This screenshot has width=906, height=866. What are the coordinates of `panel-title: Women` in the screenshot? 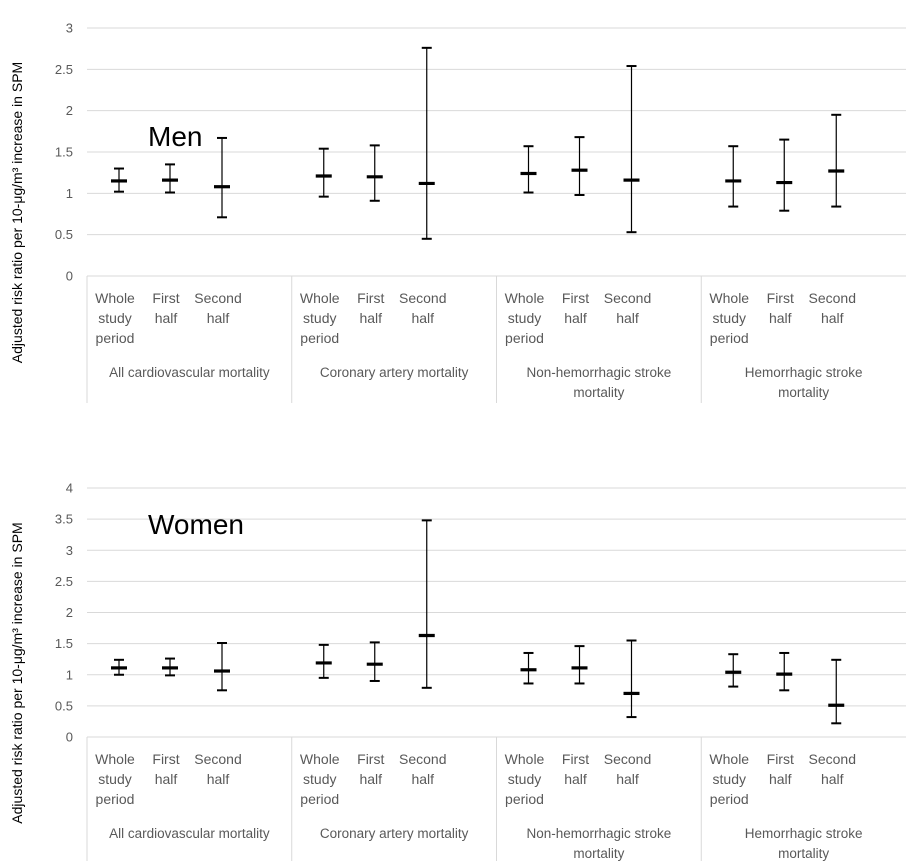 It's located at (196, 524).